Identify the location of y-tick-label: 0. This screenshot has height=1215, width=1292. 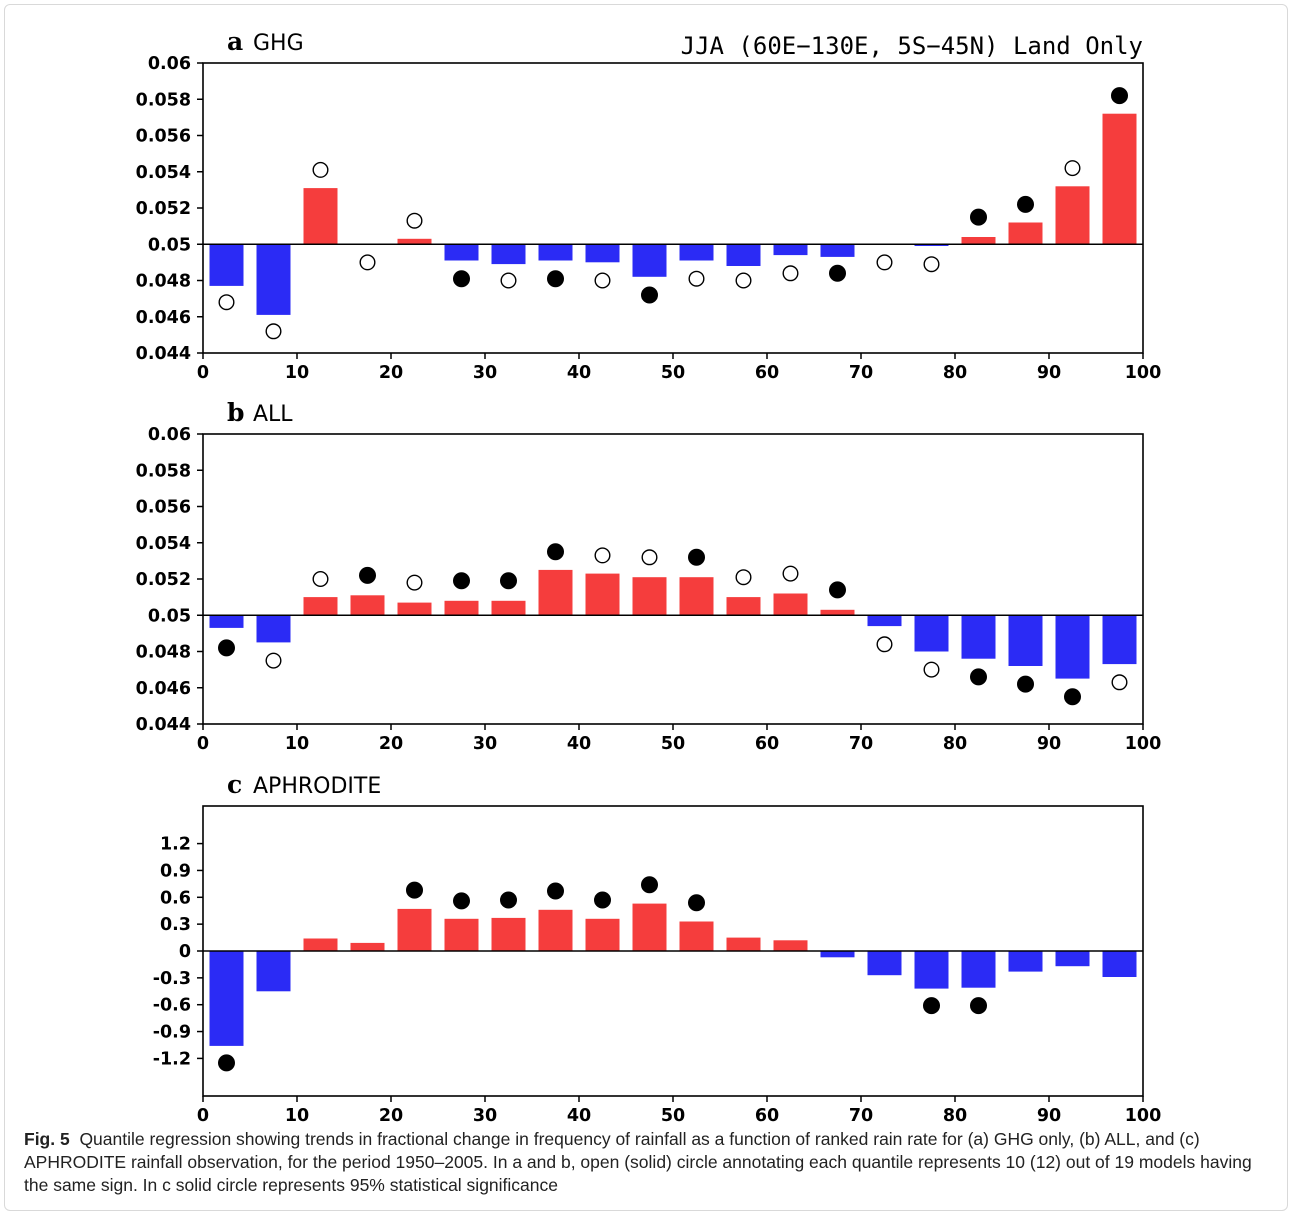
(185, 952).